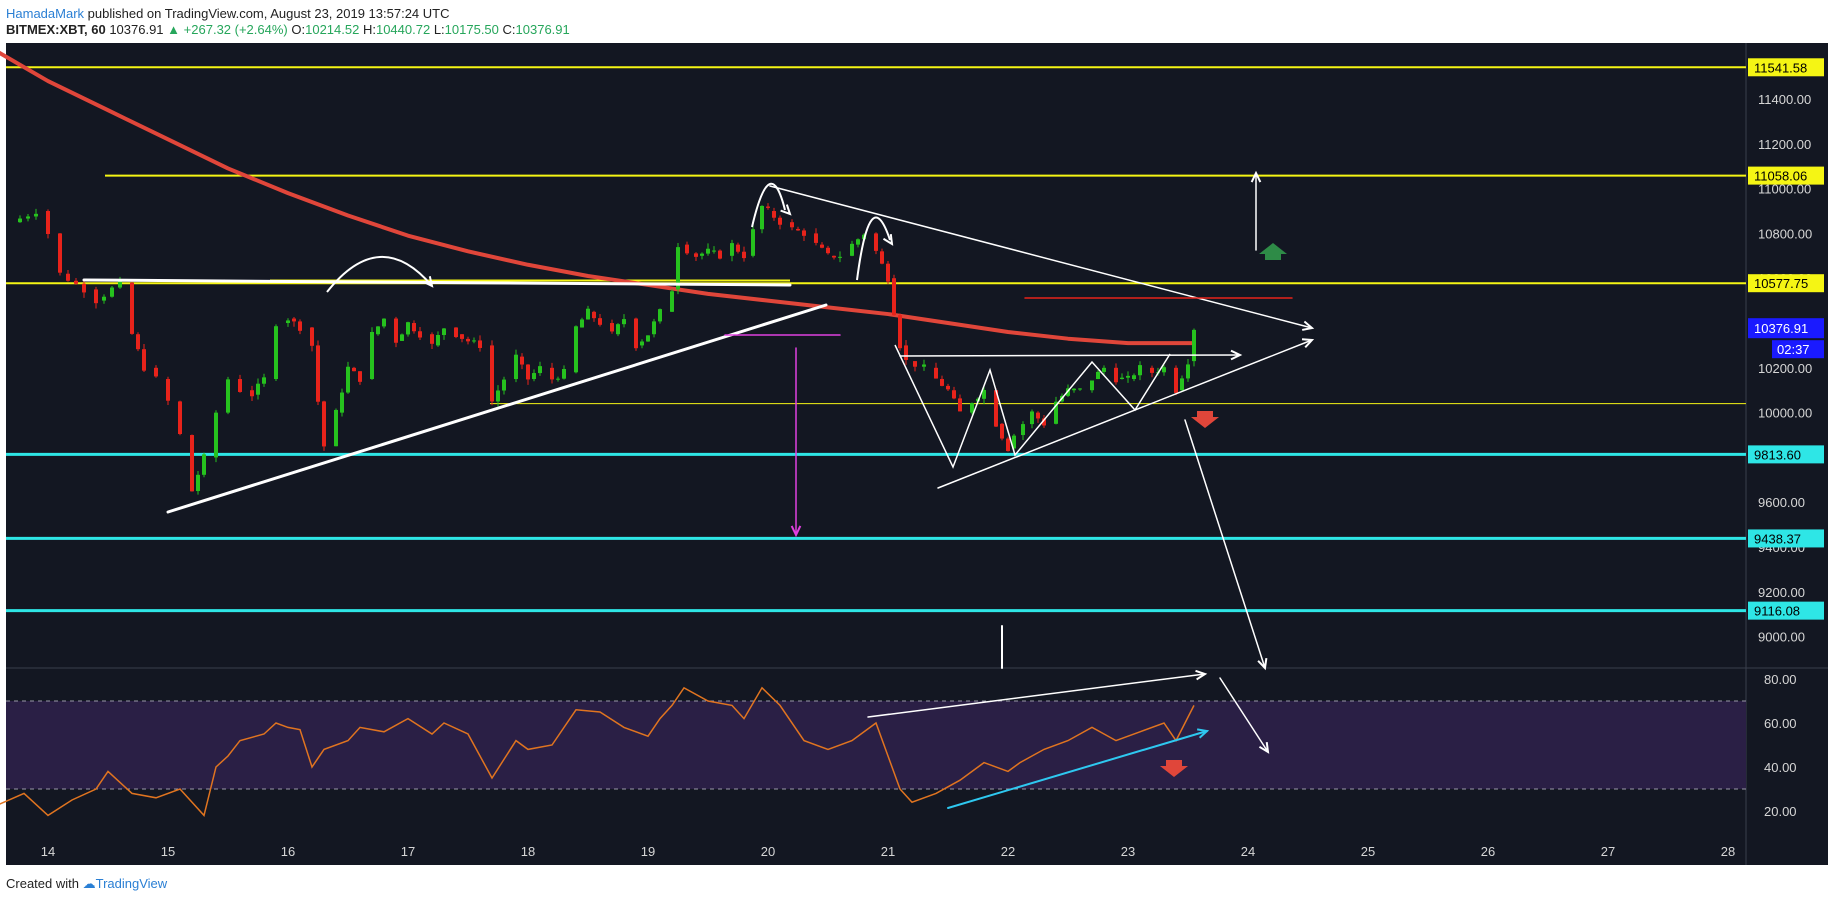 The width and height of the screenshot is (1828, 902). Describe the element at coordinates (1784, 144) in the screenshot. I see `price-tick-label-1: 11200.00` at that location.